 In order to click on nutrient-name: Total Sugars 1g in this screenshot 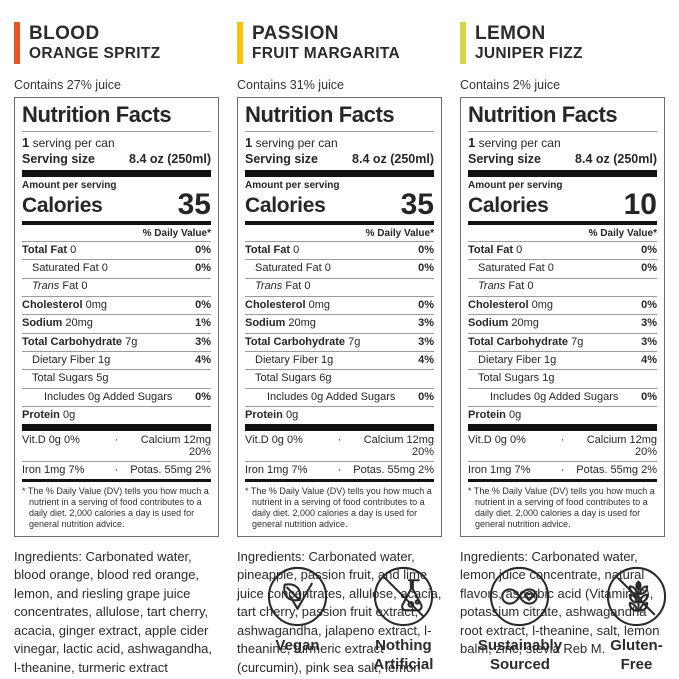, I will do `click(516, 378)`.